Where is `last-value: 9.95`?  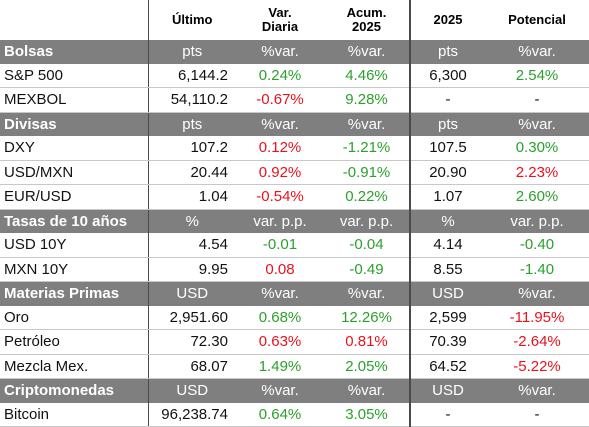
last-value: 9.95 is located at coordinates (191, 269).